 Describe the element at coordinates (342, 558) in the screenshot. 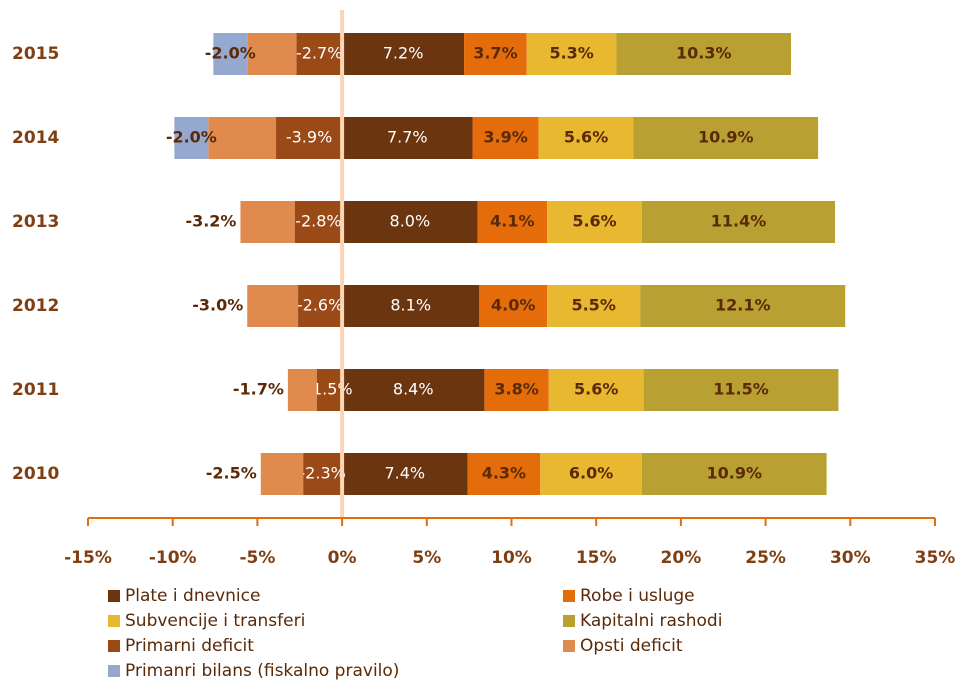

I see `x-tick-label: 0%` at that location.